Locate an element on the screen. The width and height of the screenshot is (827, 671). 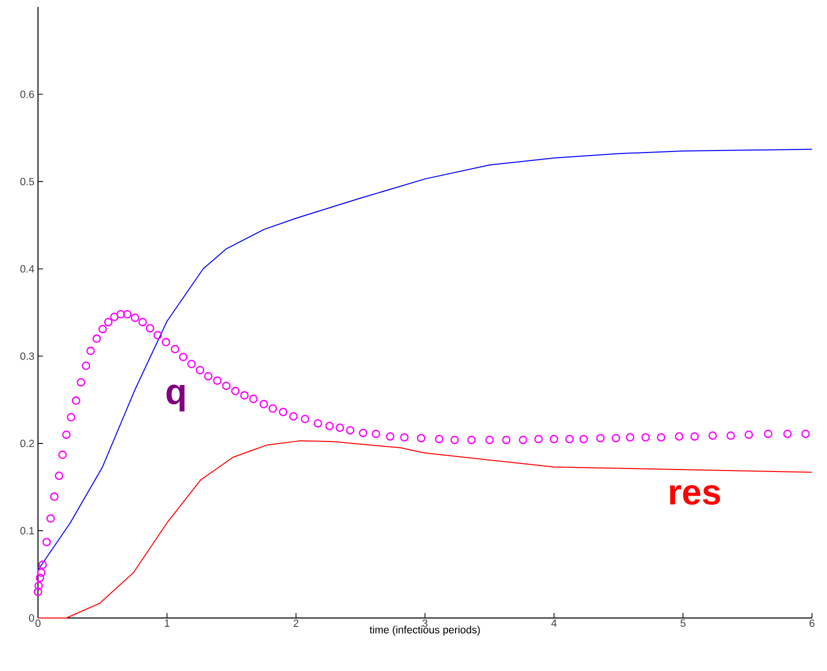
x-axis-title: time (infectious periods) is located at coordinates (425, 631).